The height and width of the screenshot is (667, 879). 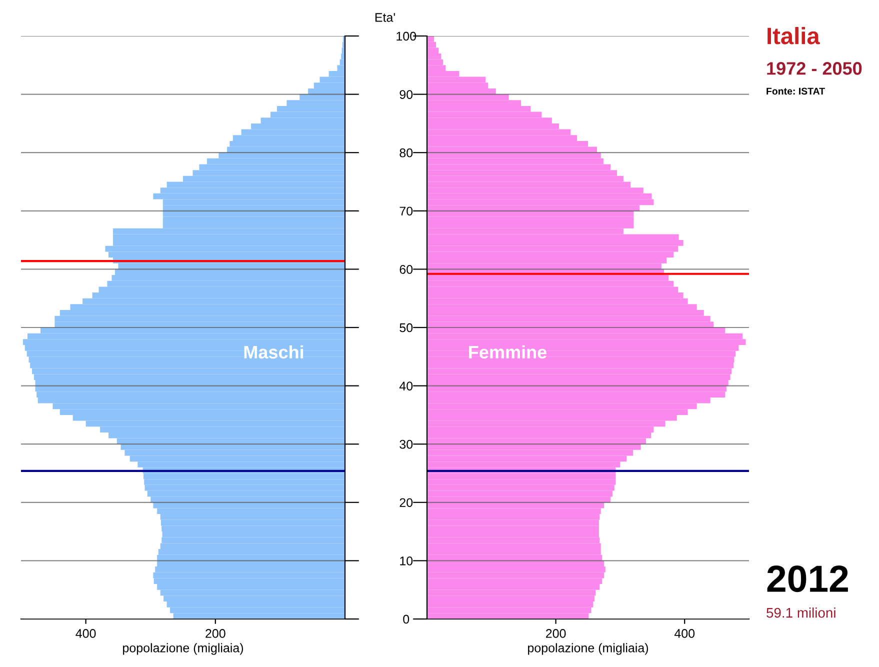 I want to click on y-tick-label: 10, so click(x=406, y=561).